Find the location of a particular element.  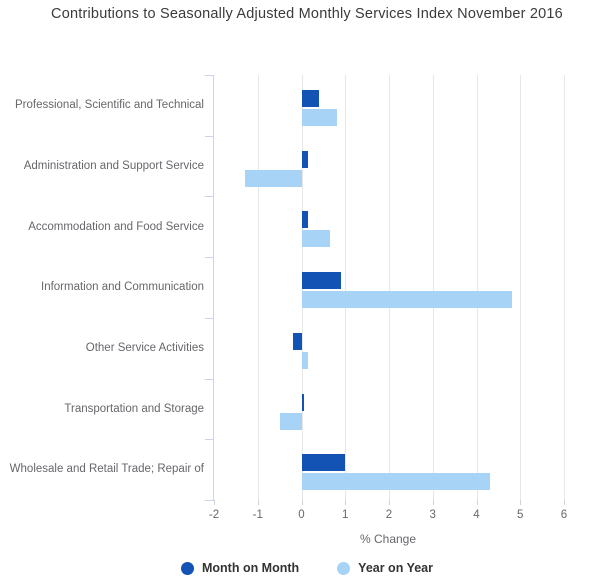

category-label: Information and Communication is located at coordinates (122, 287).